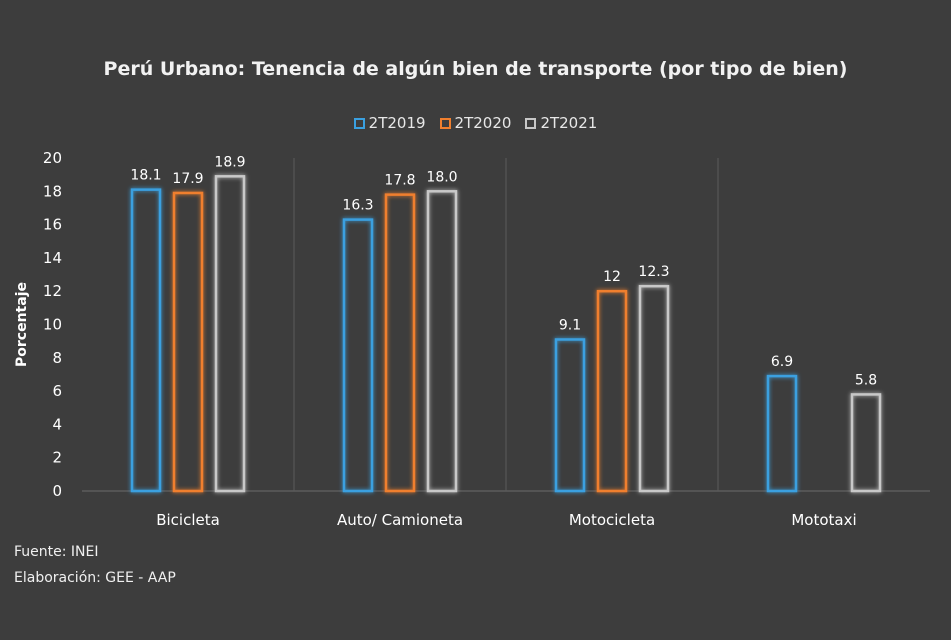 This screenshot has height=640, width=951. I want to click on data-label-2T2021-Auto/ Camioneta: 18.0, so click(441, 177).